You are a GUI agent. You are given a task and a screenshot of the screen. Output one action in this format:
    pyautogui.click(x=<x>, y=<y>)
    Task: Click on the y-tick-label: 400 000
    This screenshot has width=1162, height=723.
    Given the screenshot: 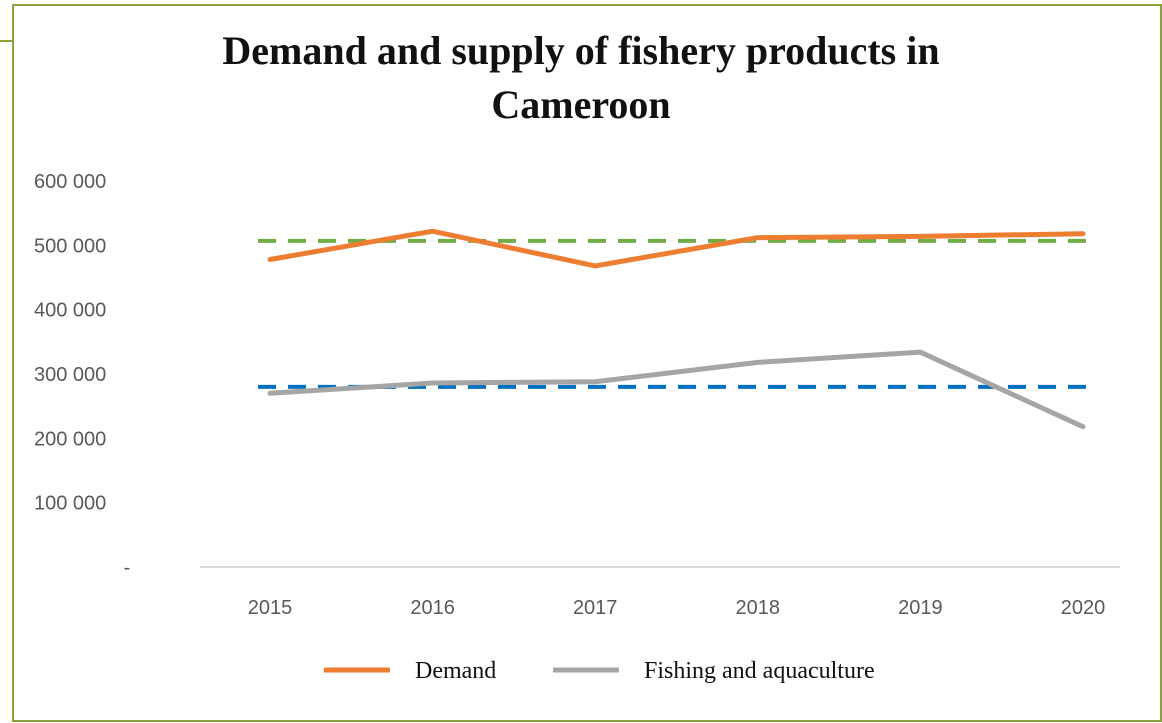 What is the action you would take?
    pyautogui.click(x=70, y=311)
    